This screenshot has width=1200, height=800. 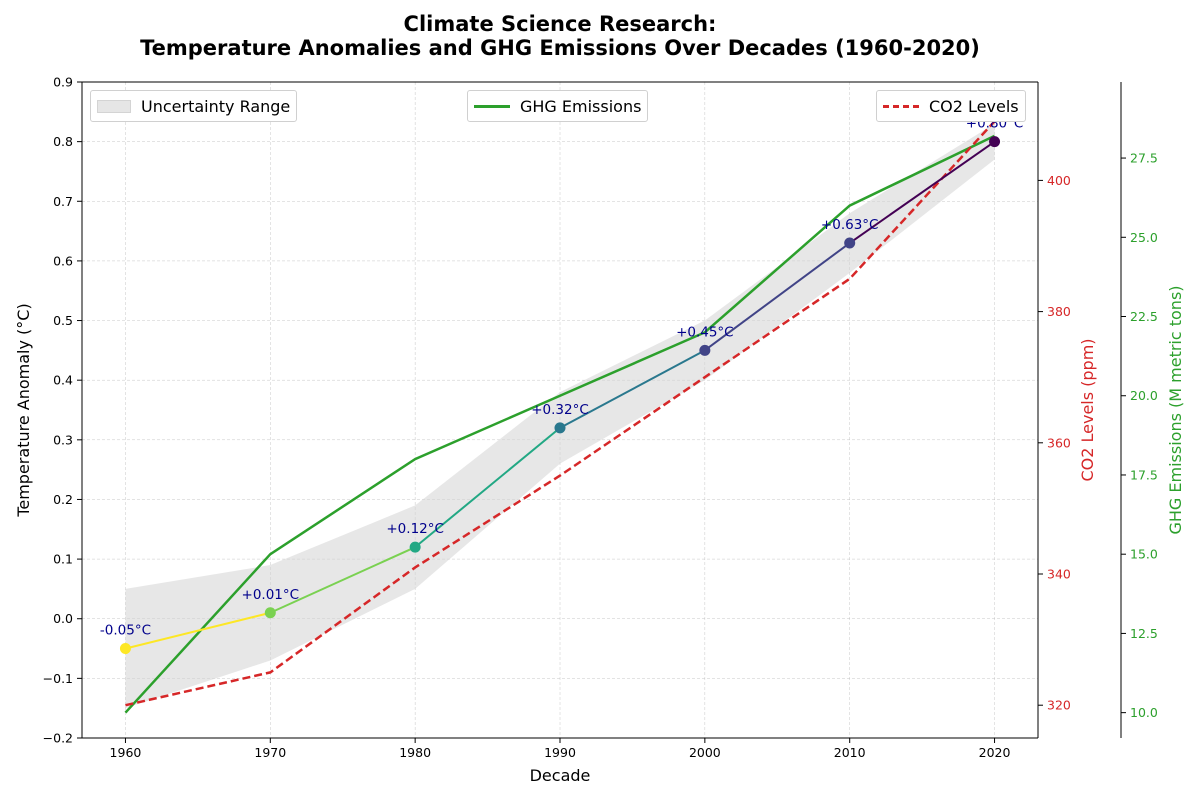 I want to click on y3-tick-label: 15.0, so click(x=1144, y=554).